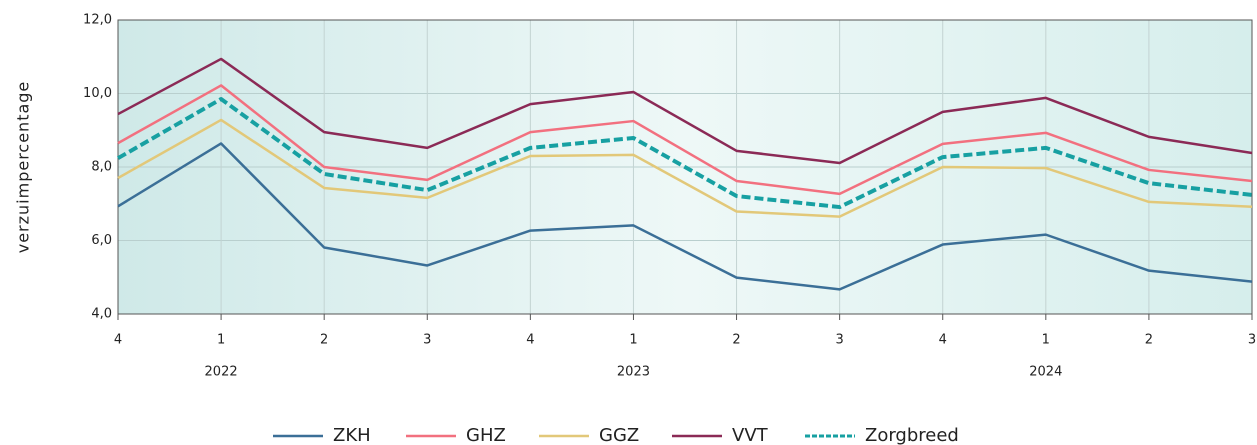 Image resolution: width=1257 pixels, height=445 pixels. What do you see at coordinates (221, 372) in the screenshot?
I see `year-label: 2022` at bounding box center [221, 372].